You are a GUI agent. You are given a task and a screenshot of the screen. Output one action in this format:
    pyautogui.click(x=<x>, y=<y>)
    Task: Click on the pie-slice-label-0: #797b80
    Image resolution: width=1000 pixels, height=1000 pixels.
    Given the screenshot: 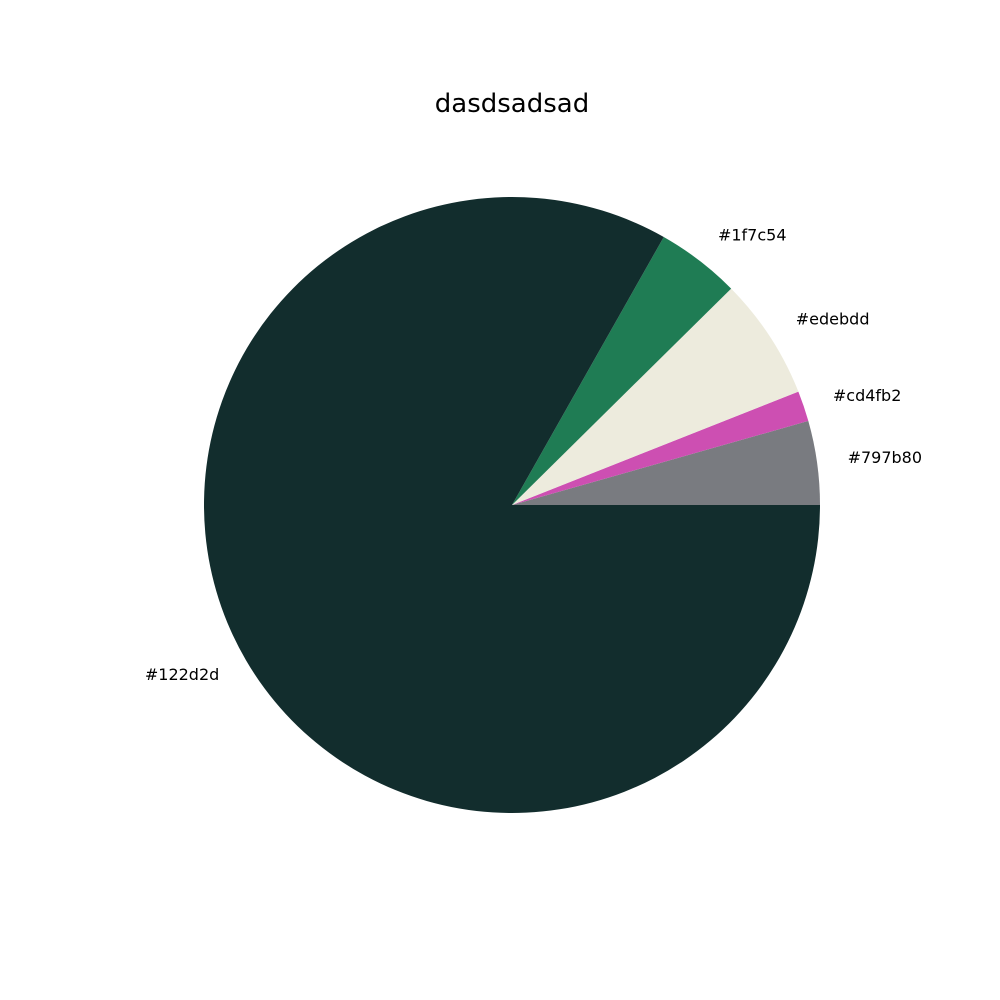 What is the action you would take?
    pyautogui.click(x=885, y=457)
    